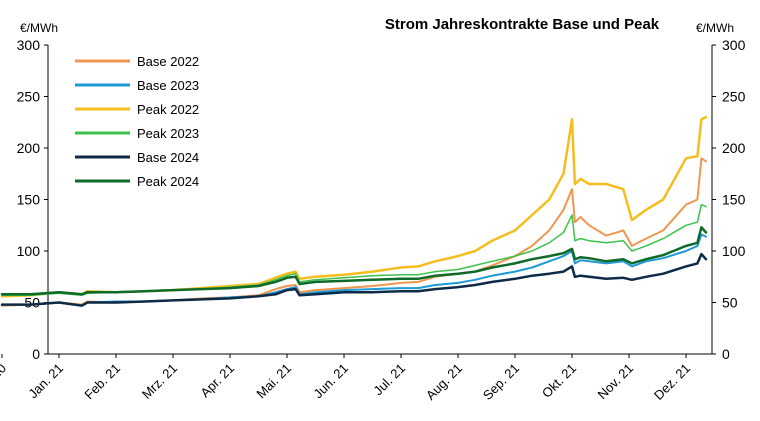  Describe the element at coordinates (168, 61) in the screenshot. I see `legend-label: Base 2022` at that location.